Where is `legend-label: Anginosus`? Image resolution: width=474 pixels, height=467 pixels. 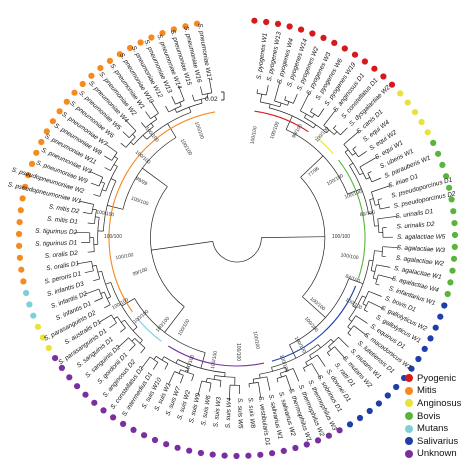
legend-label: Anginosus is located at coordinates (439, 403).